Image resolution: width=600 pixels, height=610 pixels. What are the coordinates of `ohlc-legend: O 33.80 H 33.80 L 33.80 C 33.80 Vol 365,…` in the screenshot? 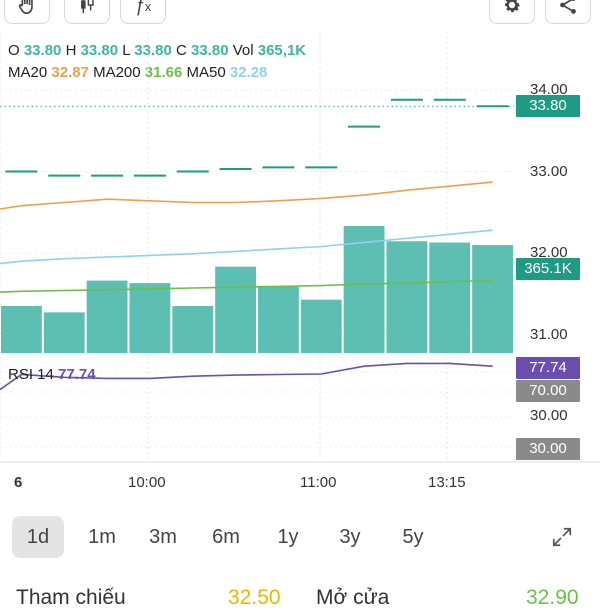 It's located at (157, 50).